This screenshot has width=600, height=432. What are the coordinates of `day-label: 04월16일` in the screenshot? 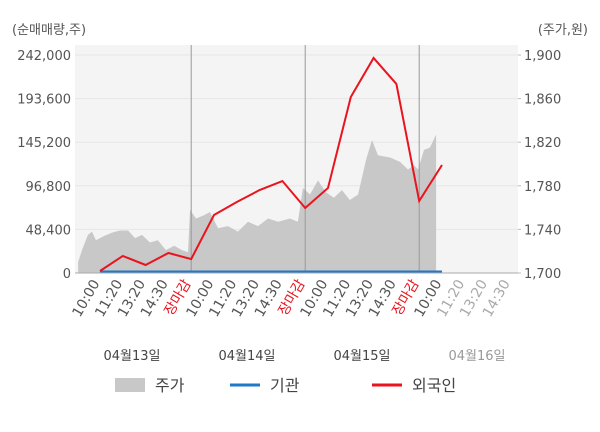 It's located at (476, 356).